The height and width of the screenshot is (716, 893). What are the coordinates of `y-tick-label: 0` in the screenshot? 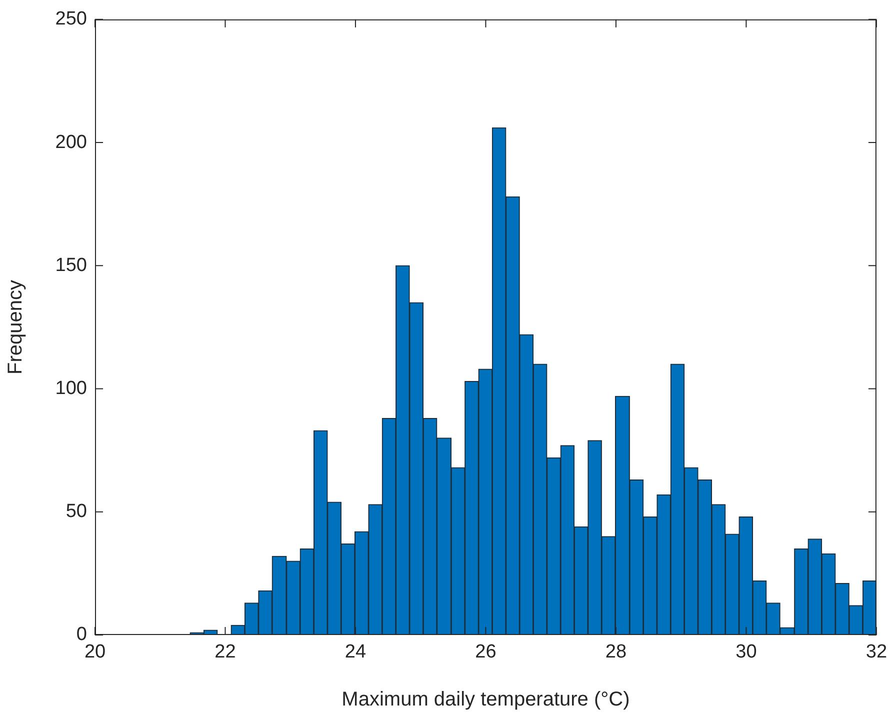 It's located at (81, 635).